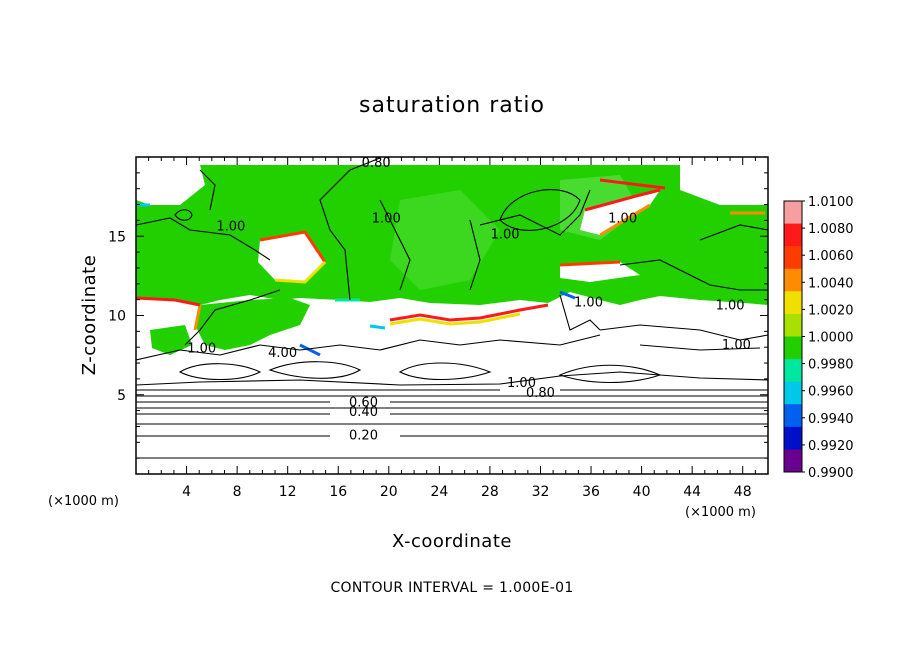  I want to click on chart-title: saturation ratio, so click(452, 105).